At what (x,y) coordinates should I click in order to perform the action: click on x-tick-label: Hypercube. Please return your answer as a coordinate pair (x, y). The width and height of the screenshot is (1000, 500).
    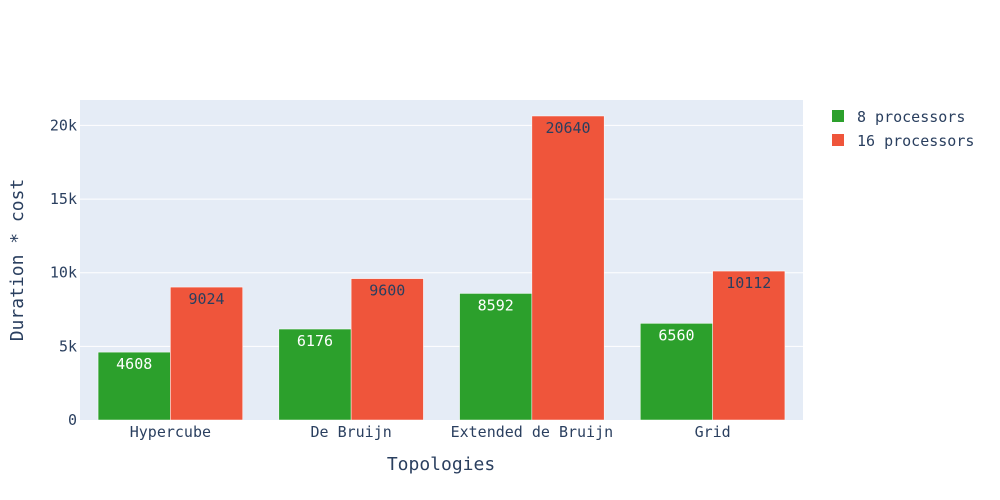
    Looking at the image, I should click on (170, 432).